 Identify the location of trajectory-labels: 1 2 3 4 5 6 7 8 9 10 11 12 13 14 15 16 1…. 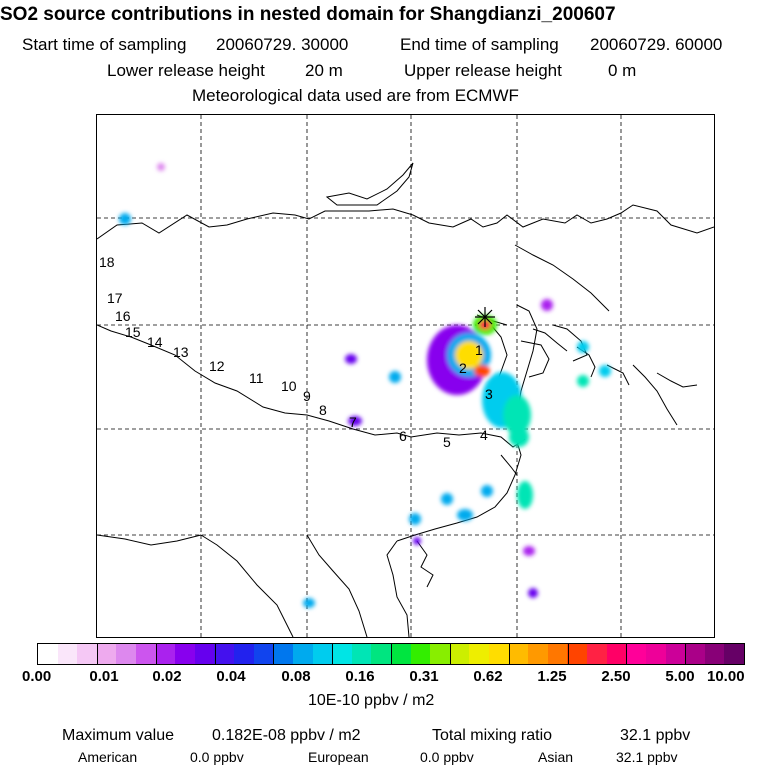
(296, 352).